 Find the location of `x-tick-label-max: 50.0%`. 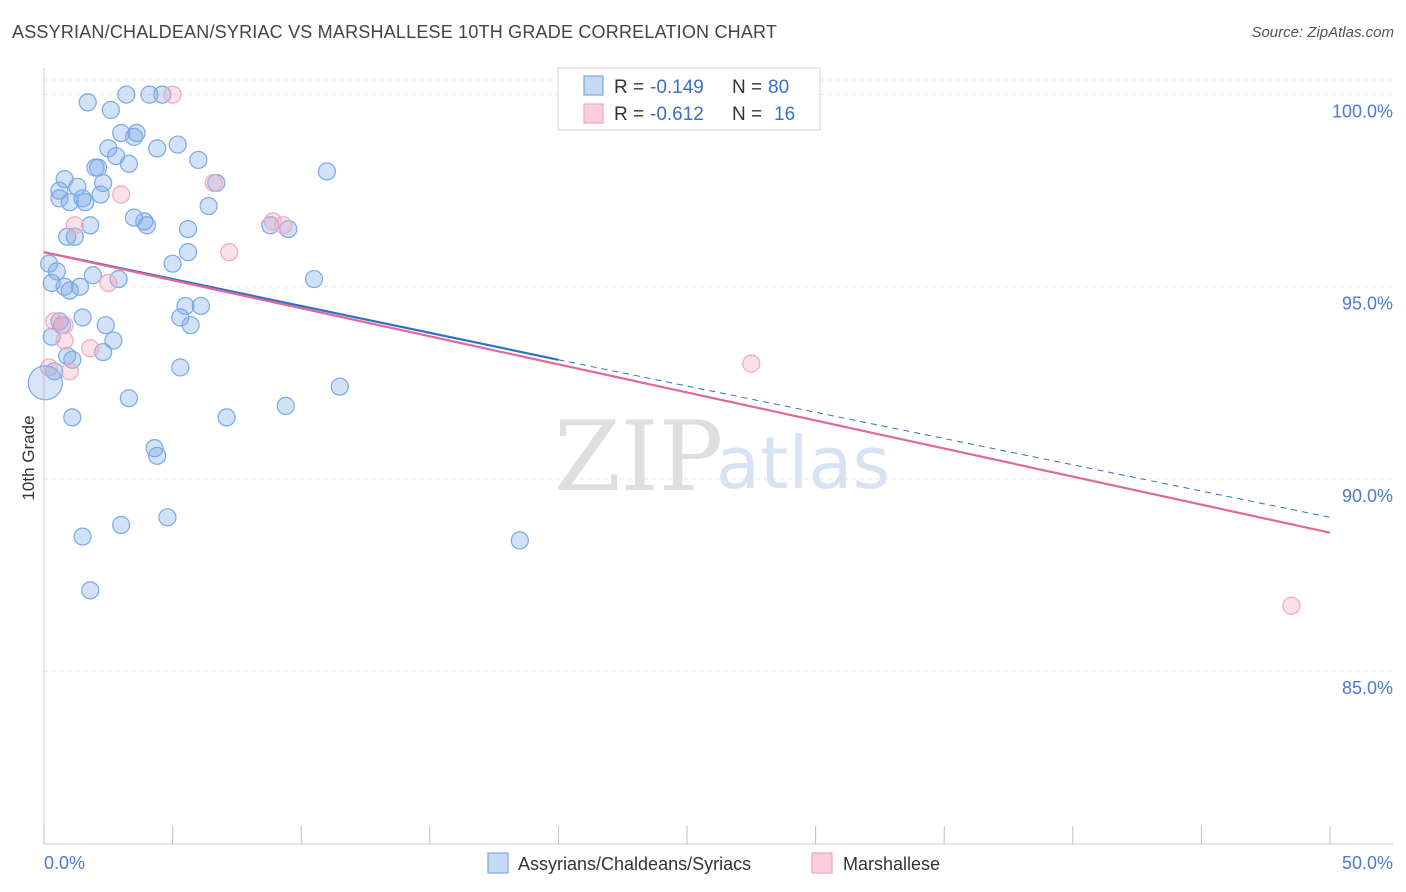

x-tick-label-max: 50.0% is located at coordinates (1367, 863).